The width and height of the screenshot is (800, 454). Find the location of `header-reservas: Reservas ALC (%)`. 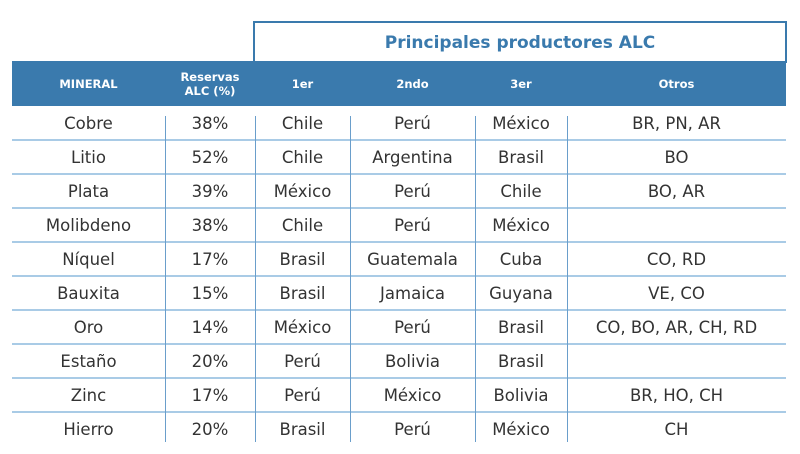

header-reservas: Reservas ALC (%) is located at coordinates (210, 83).